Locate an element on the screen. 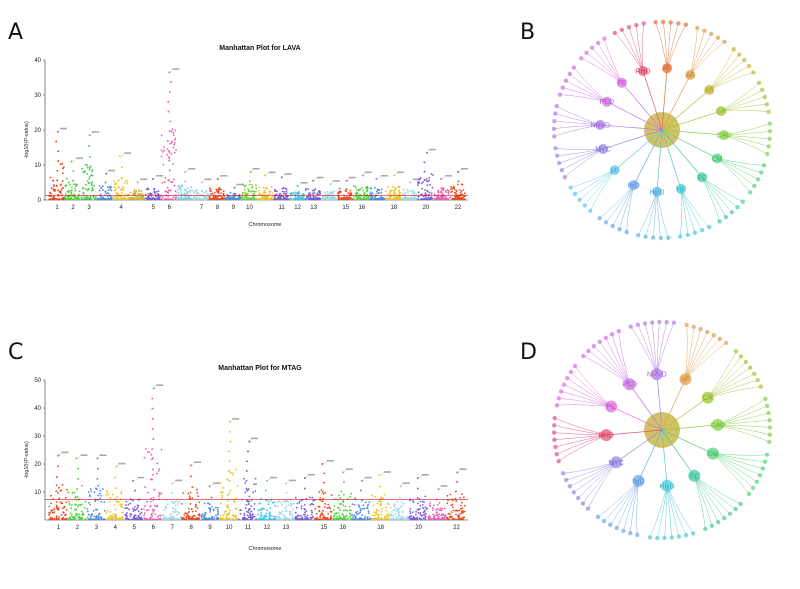 The width and height of the screenshot is (800, 589). chart-title: Manhattan Plot for LAVA is located at coordinates (259, 48).